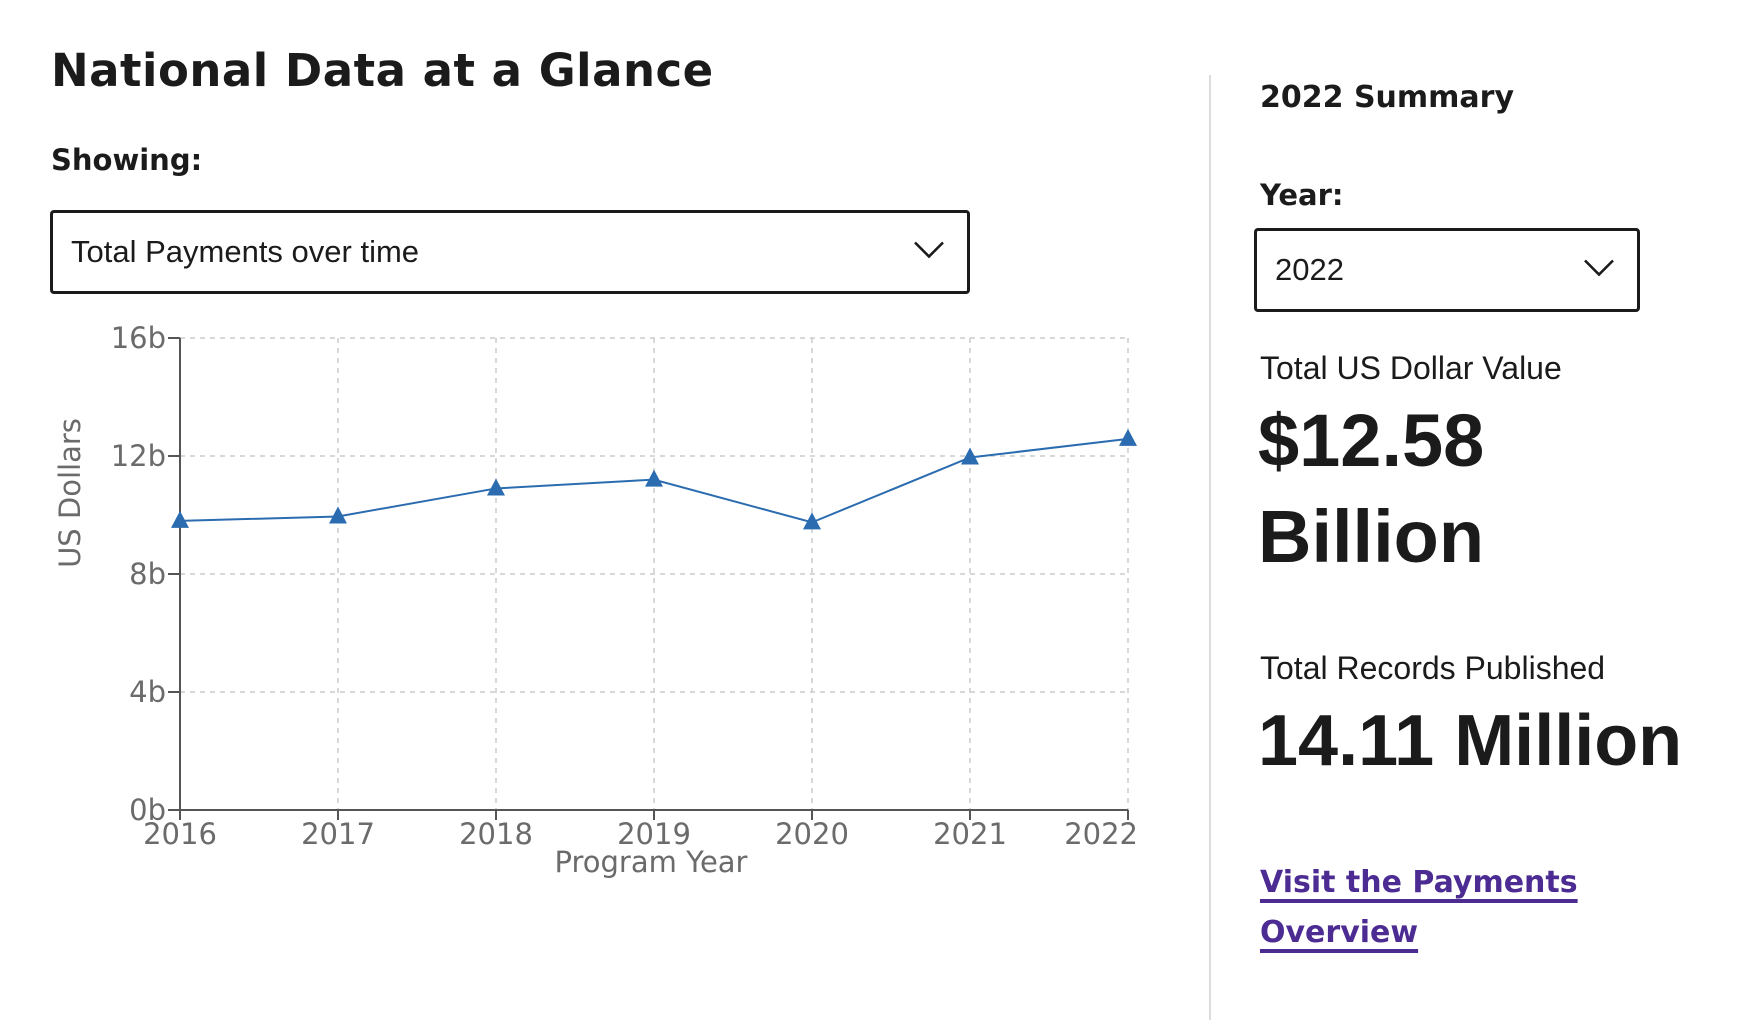 Image resolution: width=1752 pixels, height=1020 pixels. Describe the element at coordinates (496, 834) in the screenshot. I see `x-tick-label: 2018` at that location.